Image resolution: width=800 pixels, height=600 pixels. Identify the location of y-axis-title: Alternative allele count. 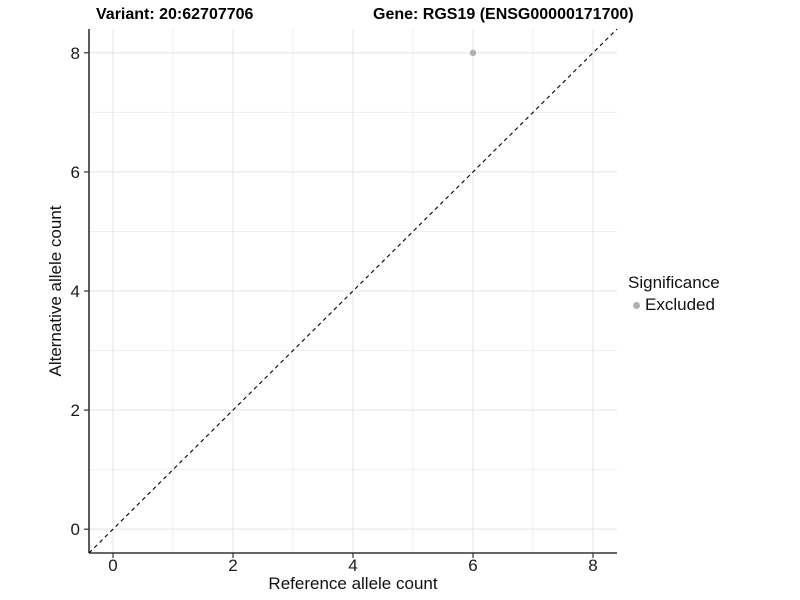
(55, 291).